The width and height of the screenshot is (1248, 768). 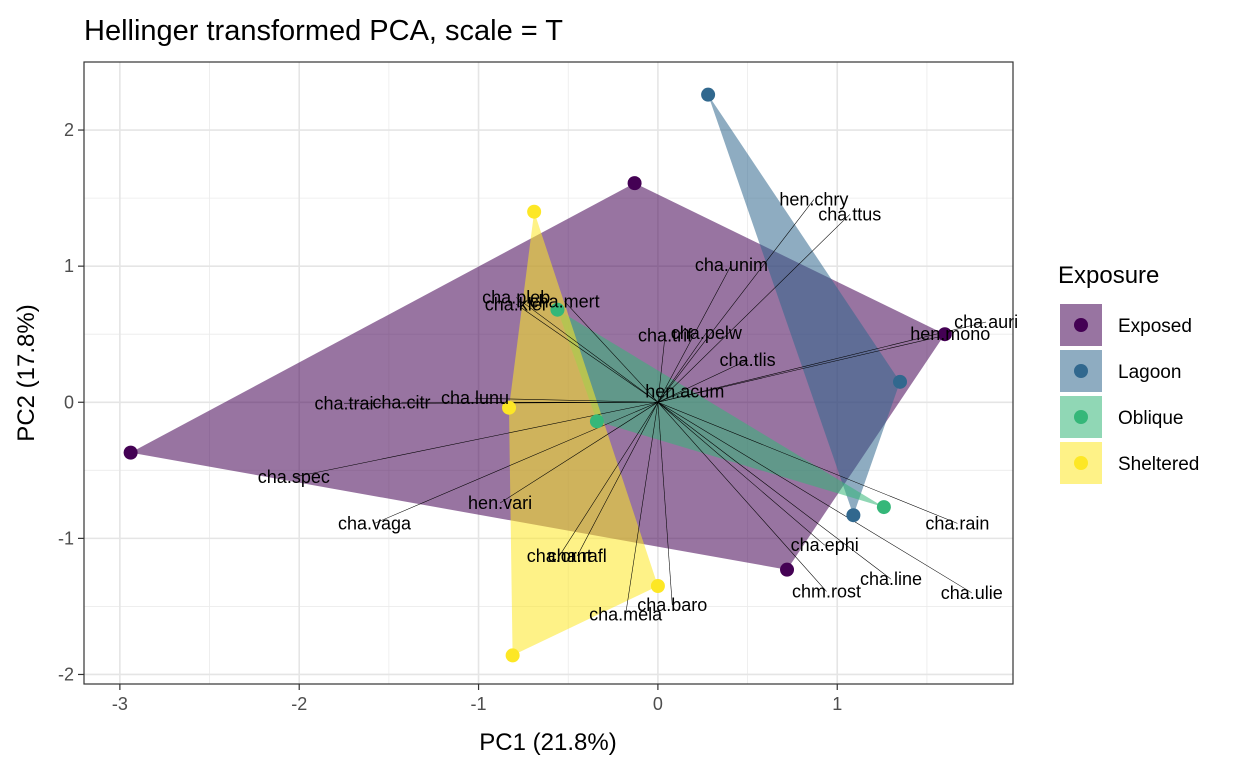 I want to click on arrow-cha.ornt, so click(x=609, y=479).